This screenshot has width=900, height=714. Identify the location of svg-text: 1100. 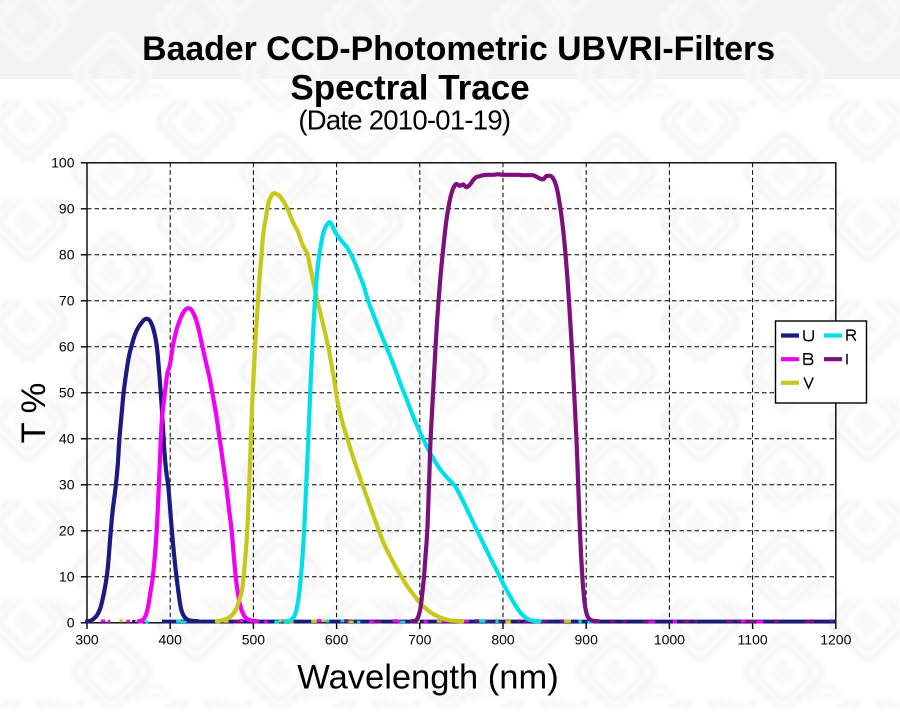
(753, 640).